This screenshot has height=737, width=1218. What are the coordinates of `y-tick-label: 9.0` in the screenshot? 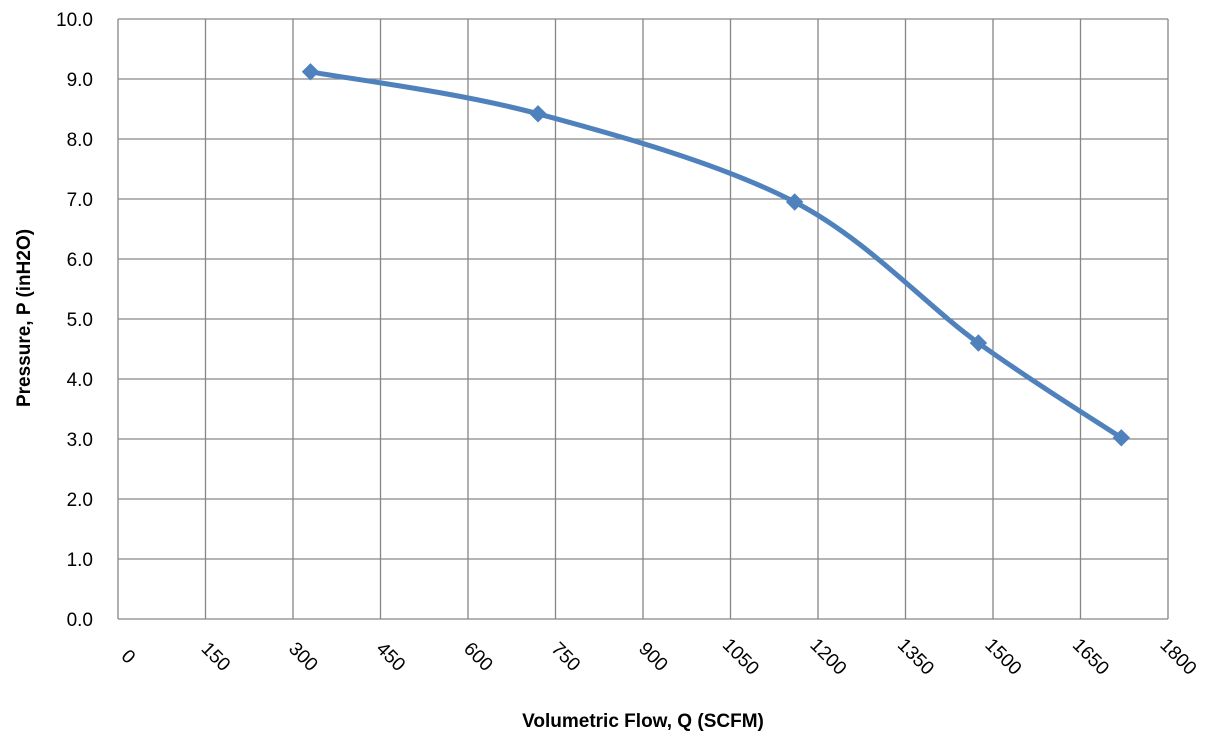 It's located at (80, 80).